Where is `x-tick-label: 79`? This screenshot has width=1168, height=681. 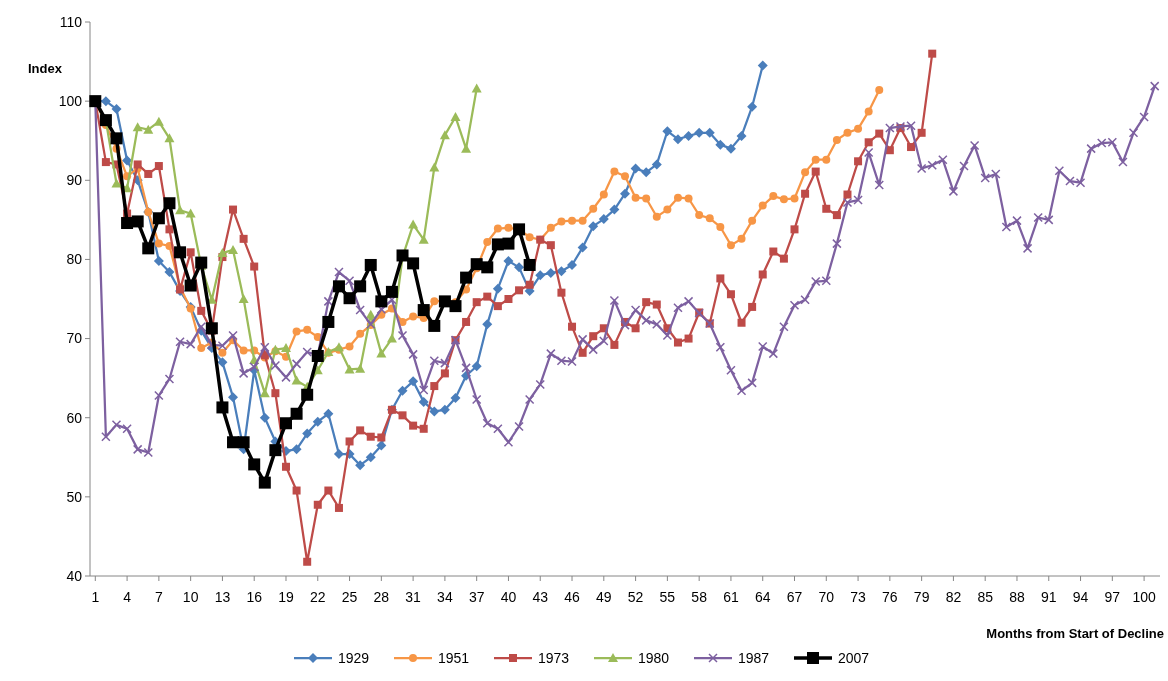 x-tick-label: 79 is located at coordinates (921, 597).